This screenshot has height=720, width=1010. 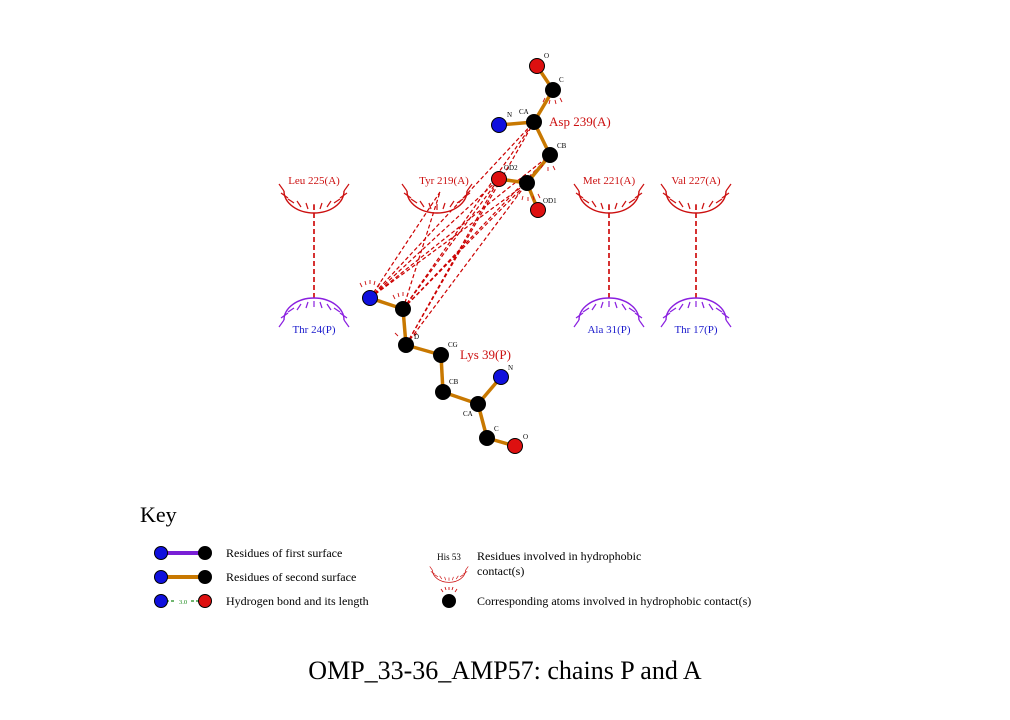 What do you see at coordinates (449, 589) in the screenshot?
I see `key-atom-spokes` at bounding box center [449, 589].